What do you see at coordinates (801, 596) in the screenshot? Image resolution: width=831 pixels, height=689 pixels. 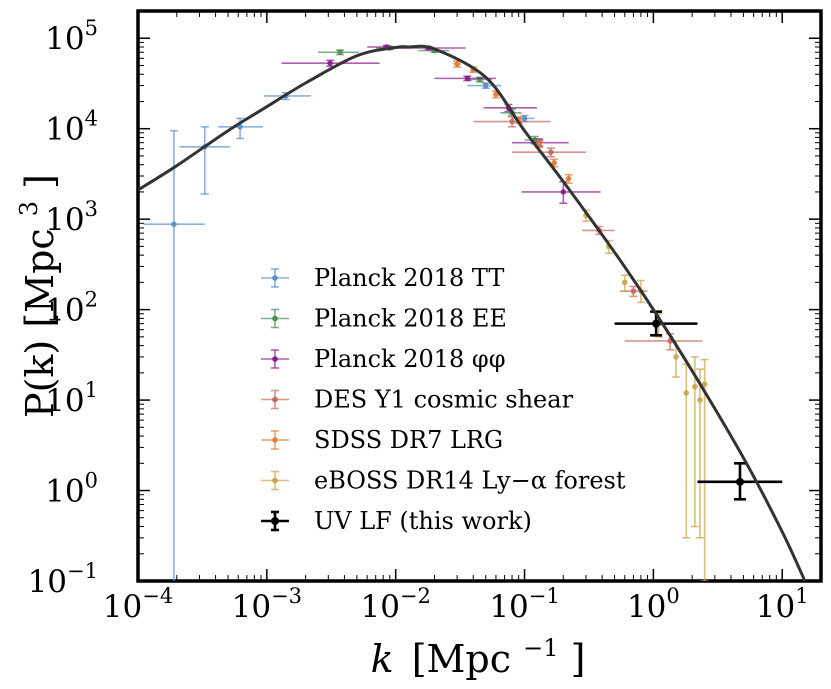 I see `x-tick-exponent: 1` at bounding box center [801, 596].